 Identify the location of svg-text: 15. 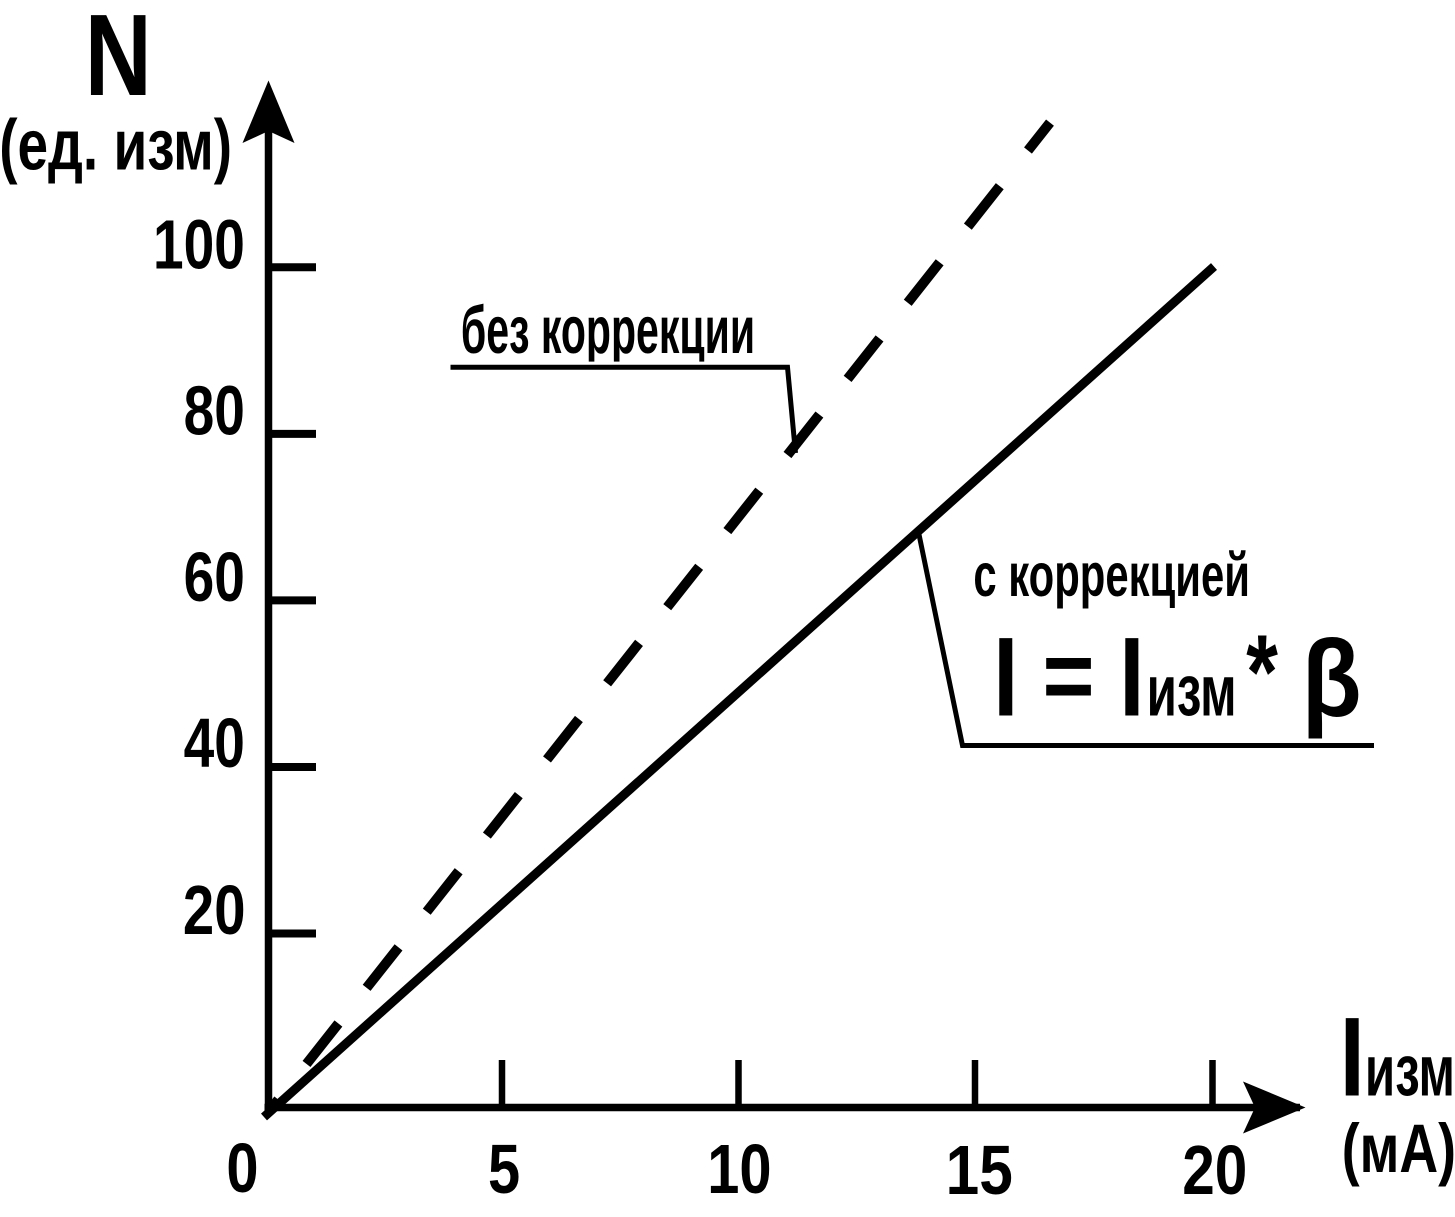
(979, 1170).